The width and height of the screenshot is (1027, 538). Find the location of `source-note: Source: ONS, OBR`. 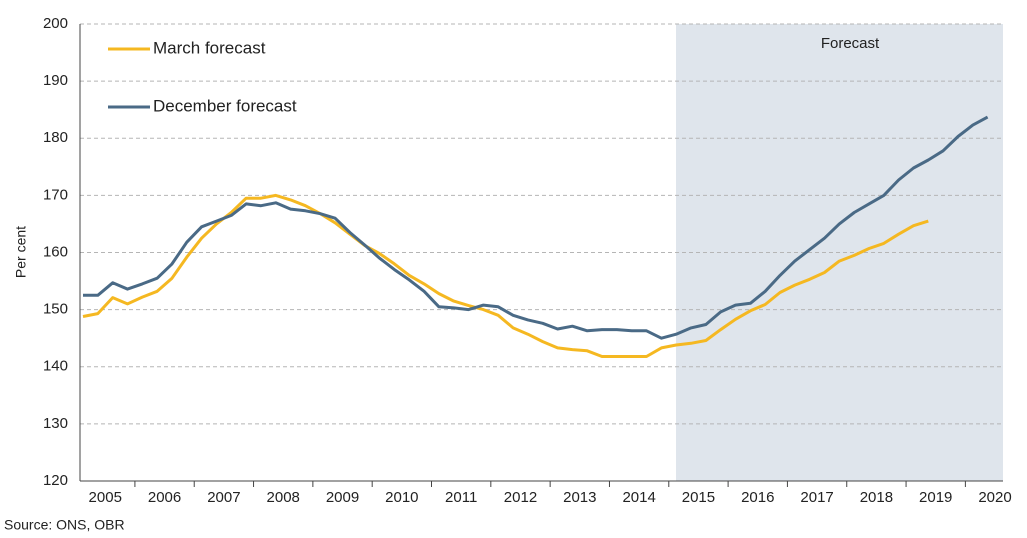

source-note: Source: ONS, OBR is located at coordinates (64, 525).